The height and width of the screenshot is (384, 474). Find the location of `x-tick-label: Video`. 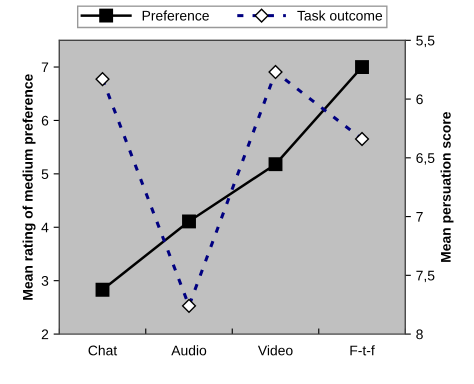

x-tick-label: Video is located at coordinates (275, 350).